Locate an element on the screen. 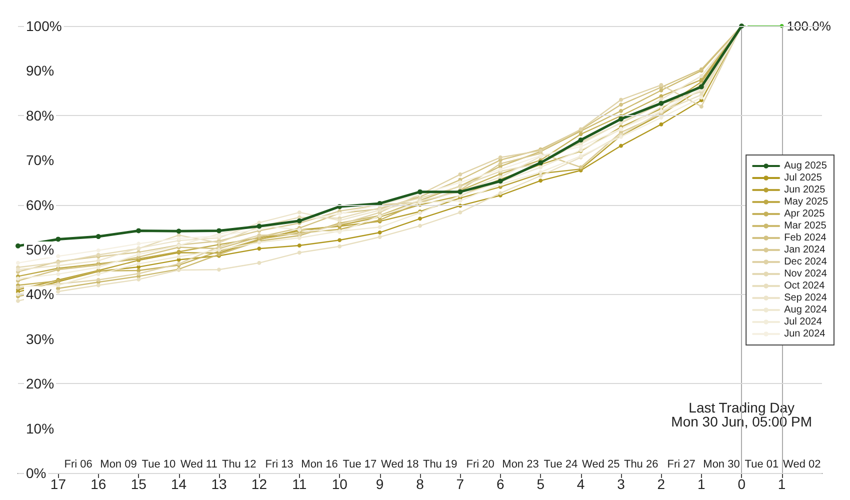 This screenshot has height=500, width=850. legend-label: Aug 2024 is located at coordinates (806, 310).